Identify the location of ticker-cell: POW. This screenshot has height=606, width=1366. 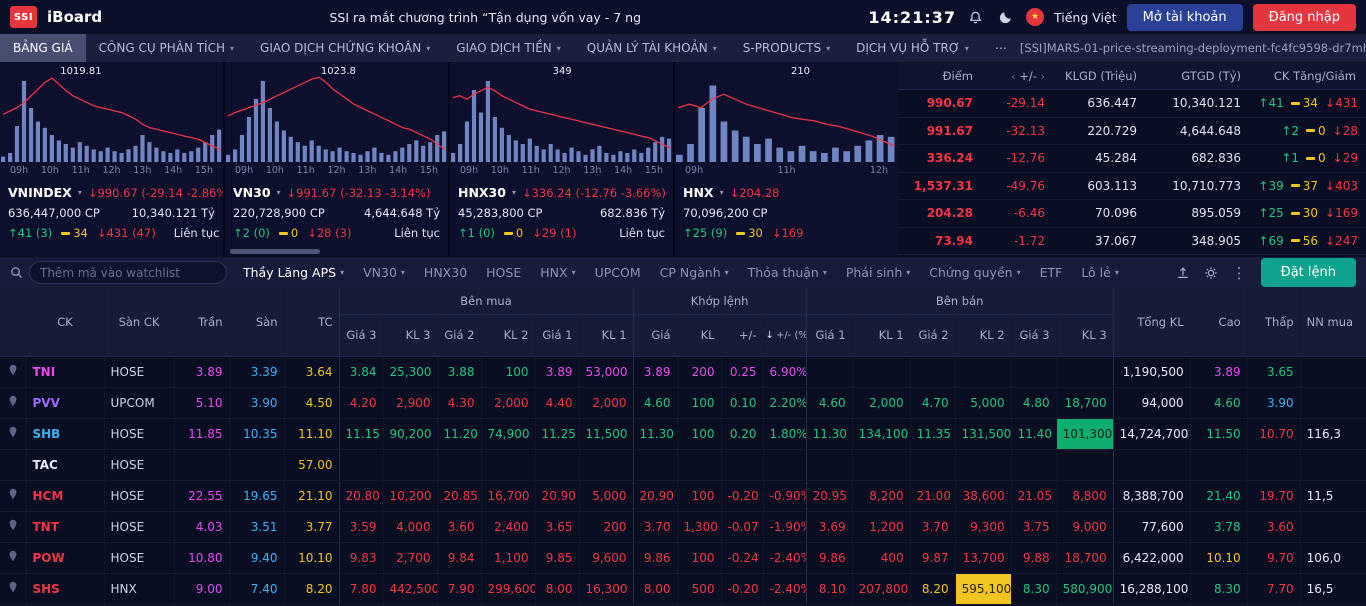
(65, 558).